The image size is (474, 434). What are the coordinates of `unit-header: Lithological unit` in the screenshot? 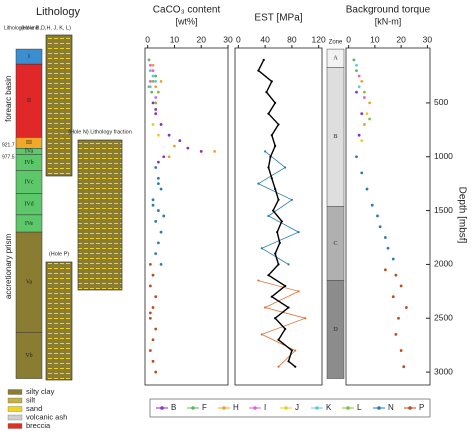 It's located at (21, 28).